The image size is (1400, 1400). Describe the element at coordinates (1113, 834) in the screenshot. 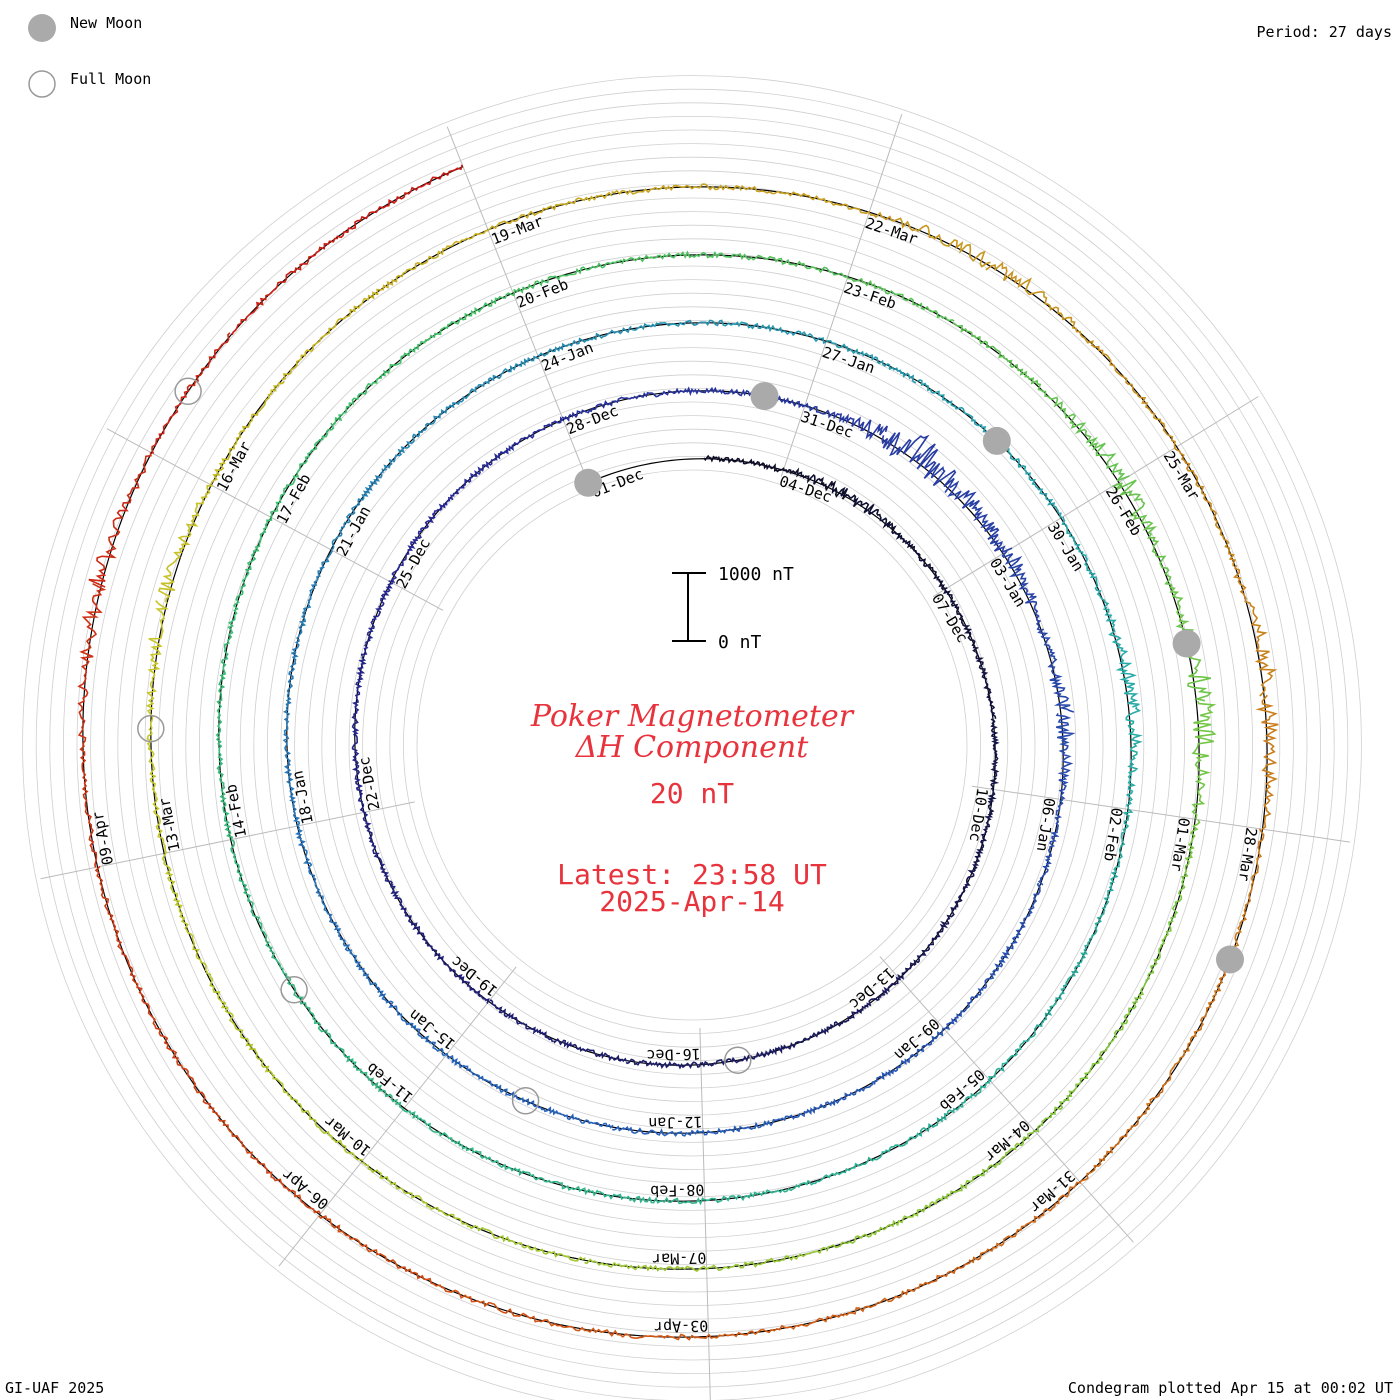

I see `date-label: 02-Feb` at that location.